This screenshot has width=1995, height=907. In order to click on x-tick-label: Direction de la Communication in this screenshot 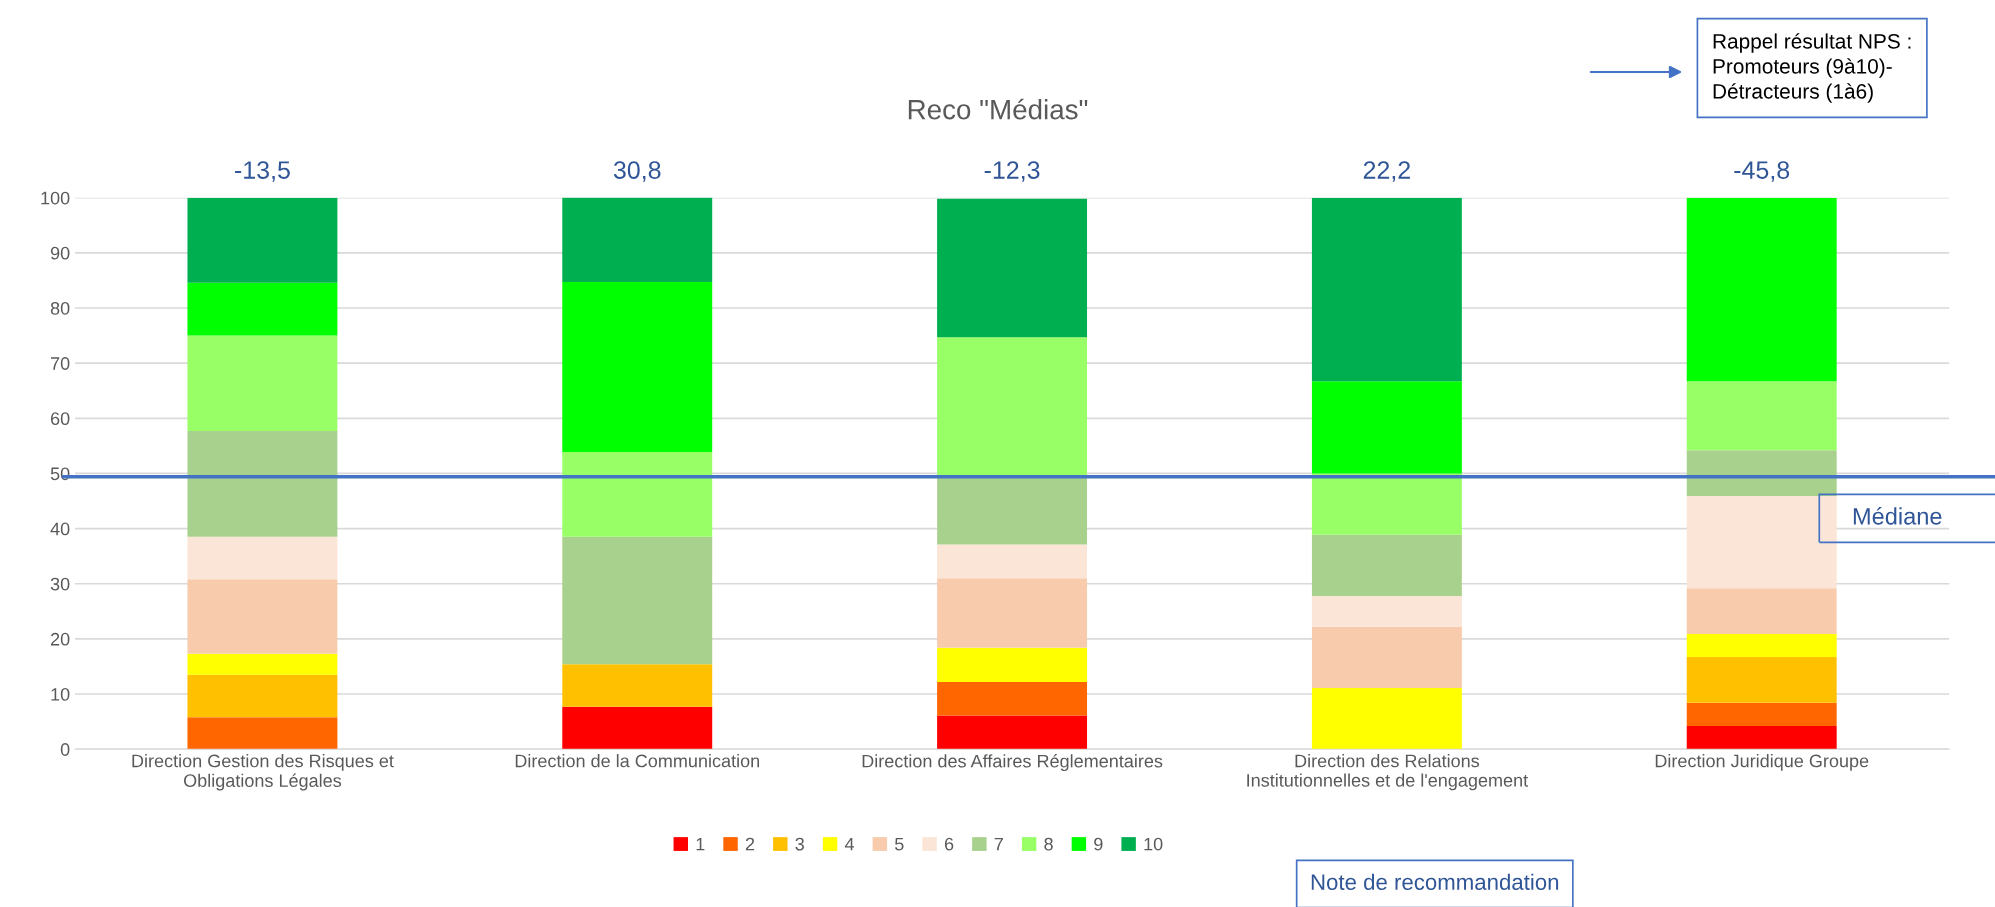, I will do `click(637, 761)`.